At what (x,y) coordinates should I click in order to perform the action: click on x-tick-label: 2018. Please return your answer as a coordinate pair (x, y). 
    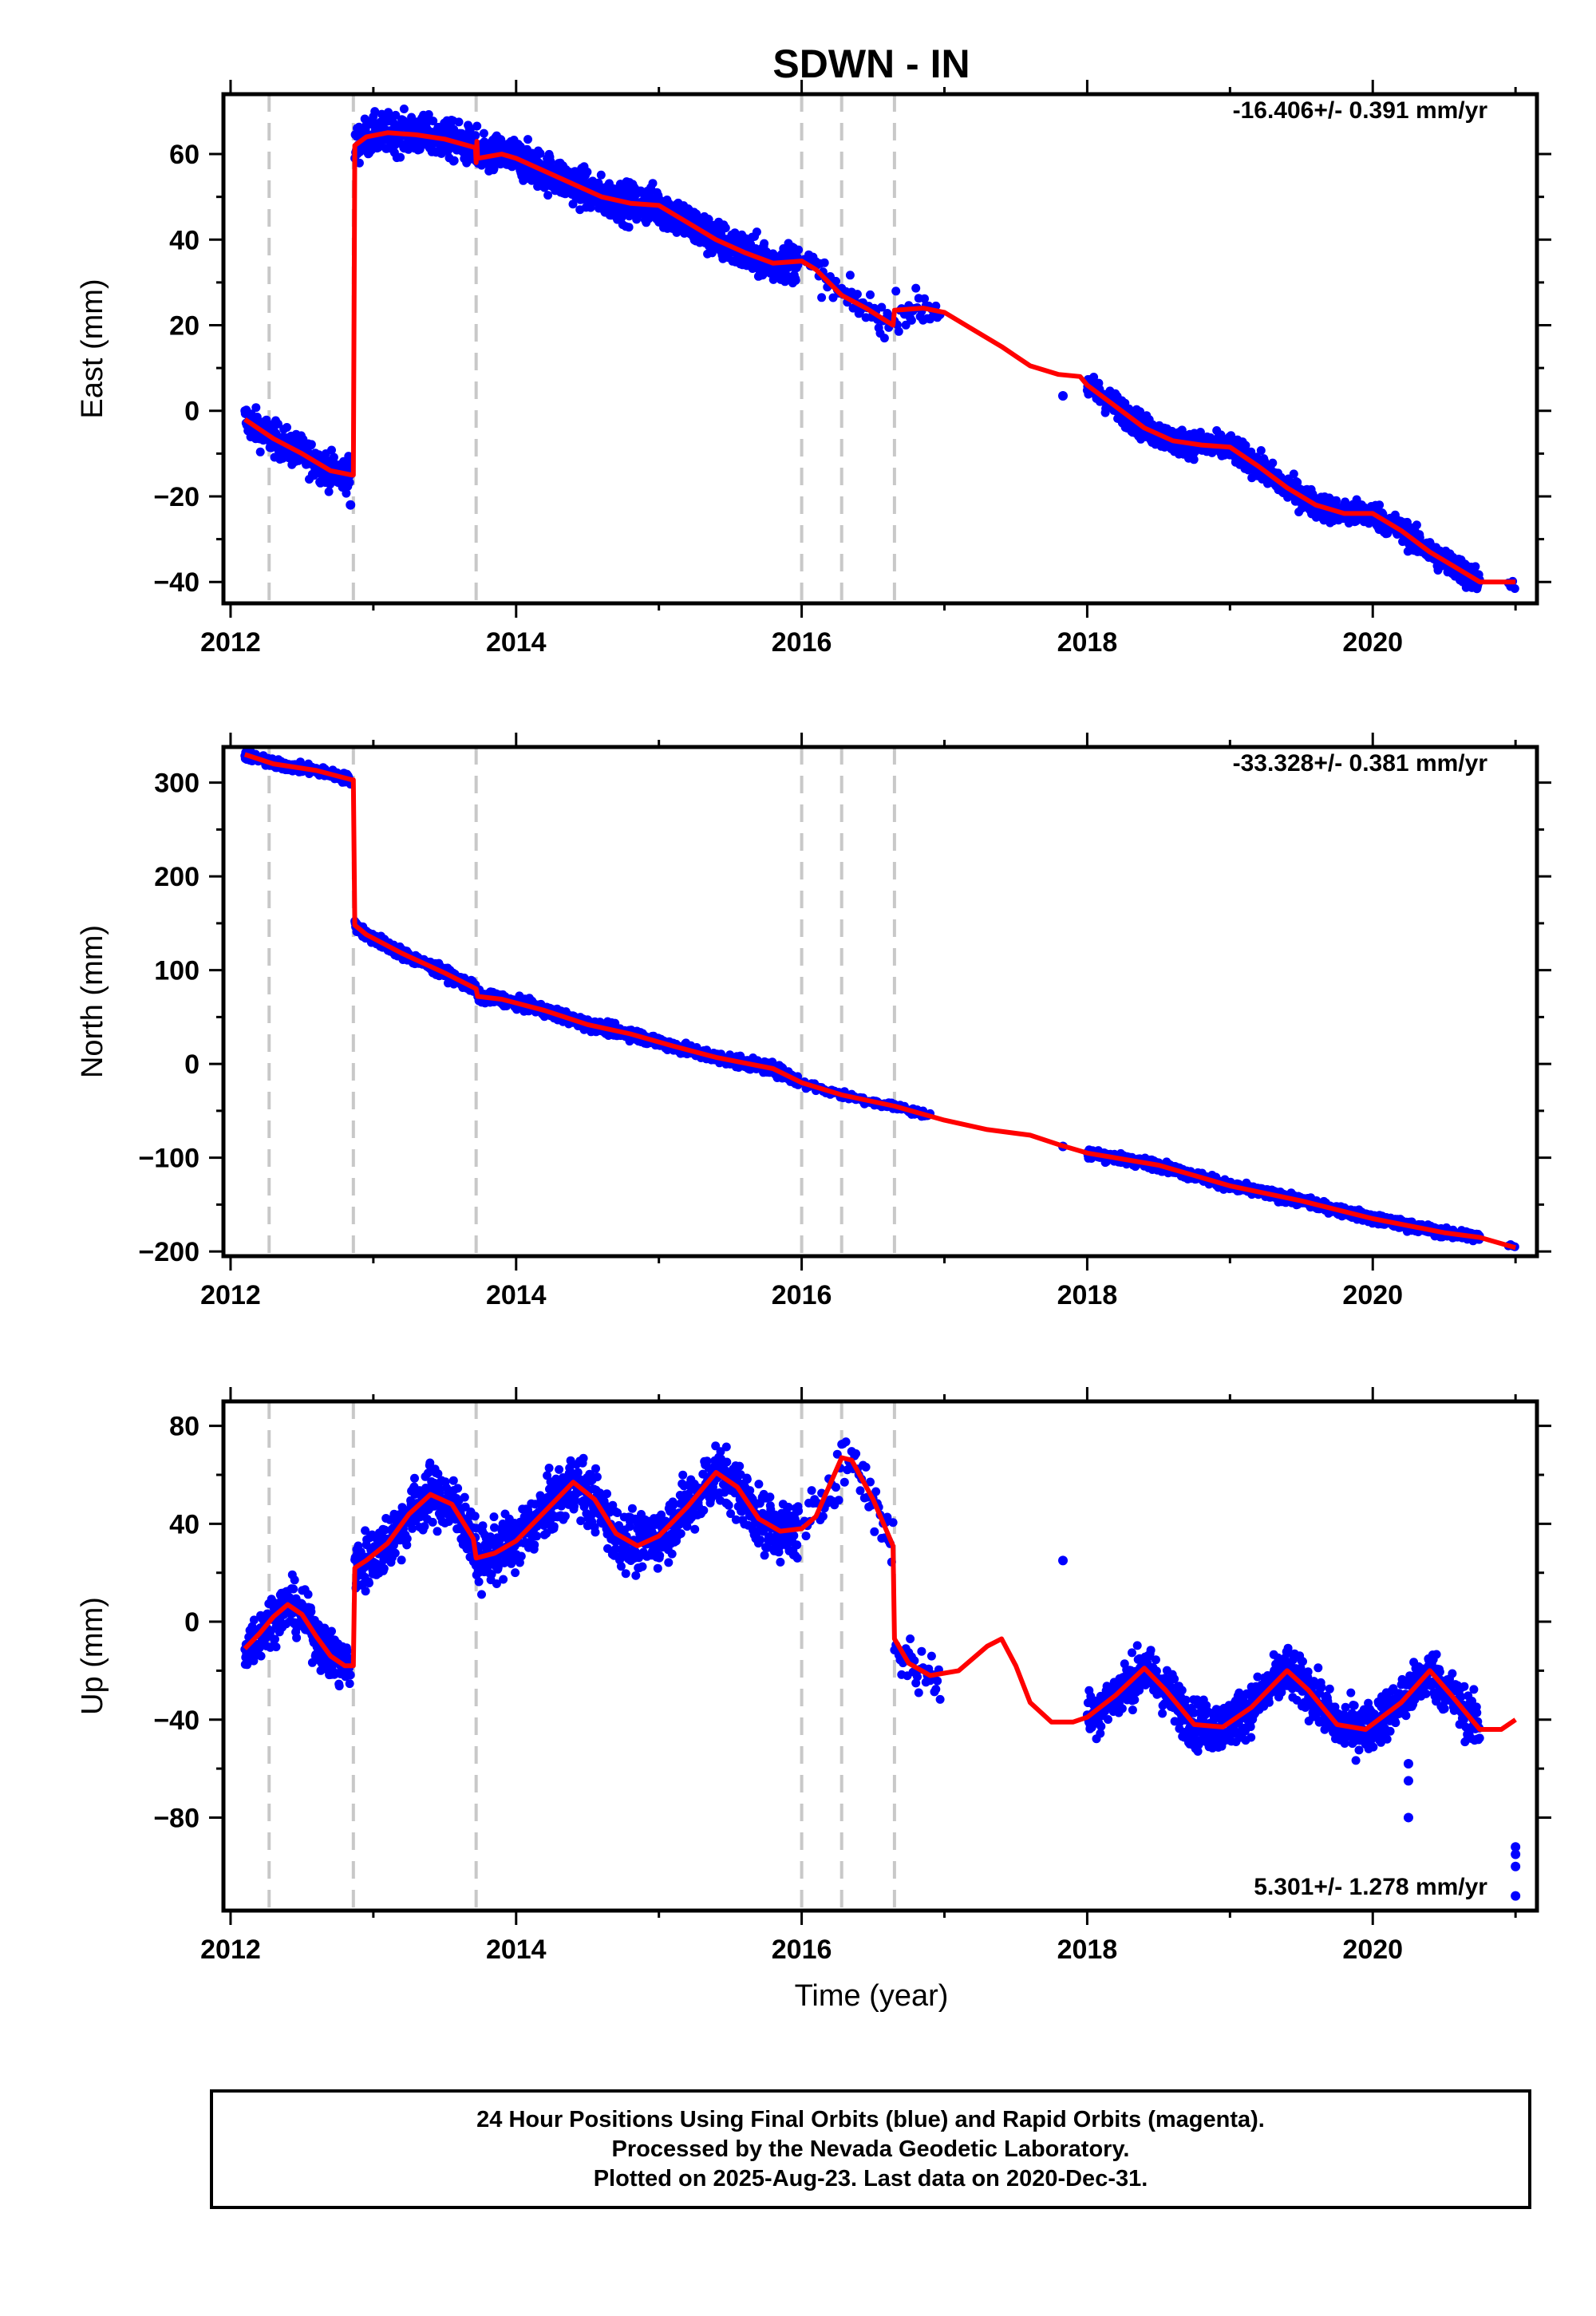
    Looking at the image, I should click on (1087, 642).